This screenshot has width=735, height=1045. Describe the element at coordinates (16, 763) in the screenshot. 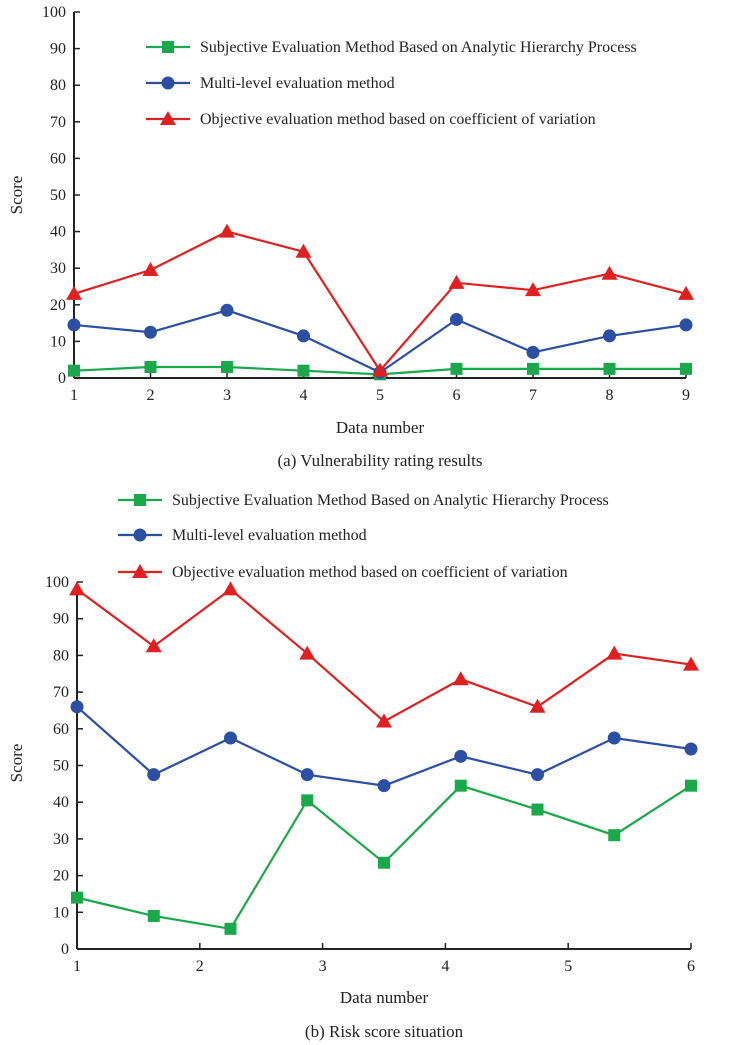

I see `chart-b-y-axis-title: Score` at that location.